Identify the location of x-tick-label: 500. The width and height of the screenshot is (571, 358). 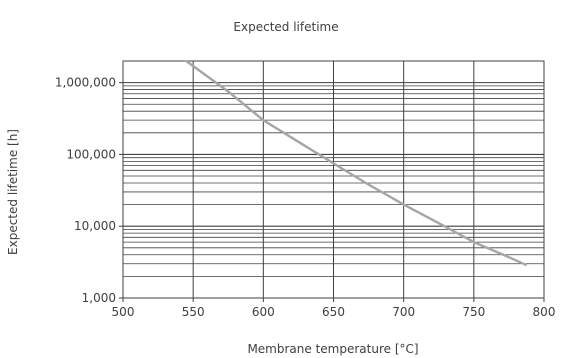
(123, 312).